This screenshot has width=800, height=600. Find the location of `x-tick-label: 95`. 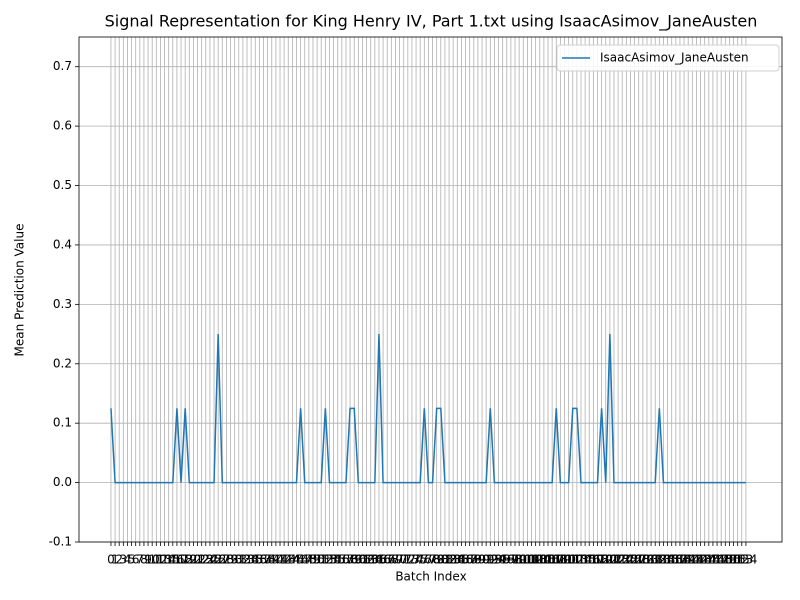

x-tick-label: 95 is located at coordinates (502, 560).